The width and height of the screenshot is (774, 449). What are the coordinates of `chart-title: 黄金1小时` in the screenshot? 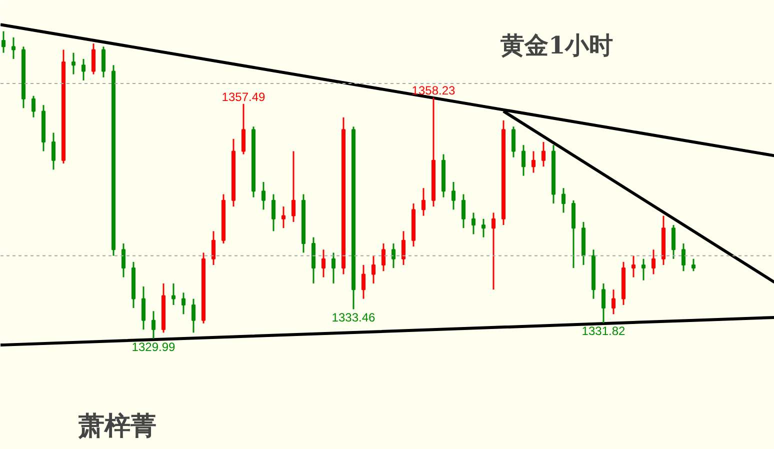 It's located at (557, 45).